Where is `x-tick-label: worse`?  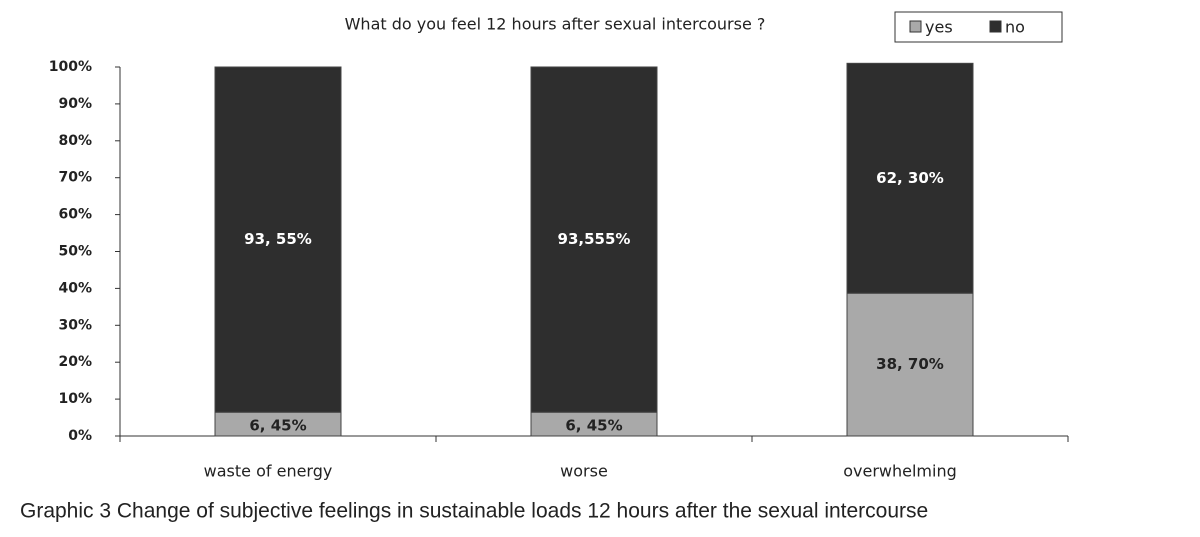 x-tick-label: worse is located at coordinates (584, 471).